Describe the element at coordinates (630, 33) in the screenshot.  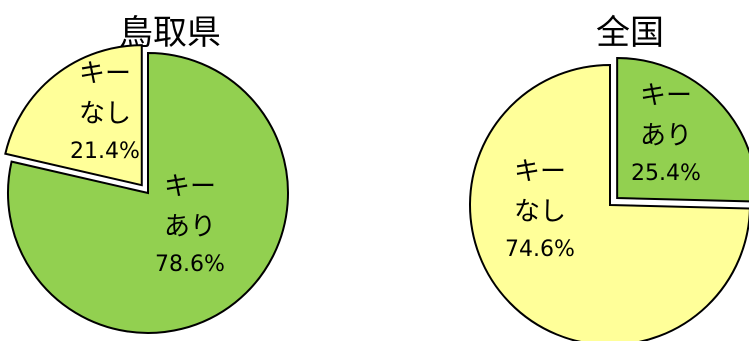
I see `chart-title: 全国` at that location.